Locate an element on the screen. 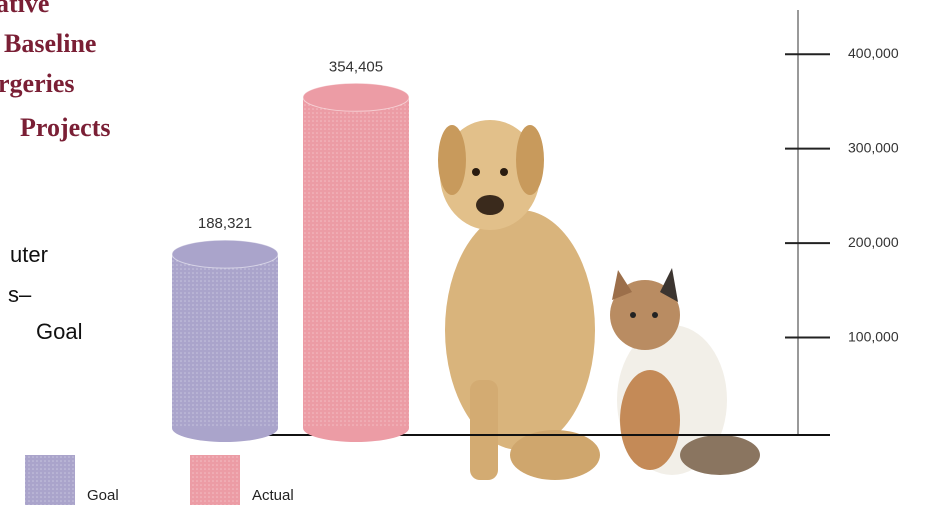 This screenshot has height=519, width=944. title-line: Projects is located at coordinates (65, 127).